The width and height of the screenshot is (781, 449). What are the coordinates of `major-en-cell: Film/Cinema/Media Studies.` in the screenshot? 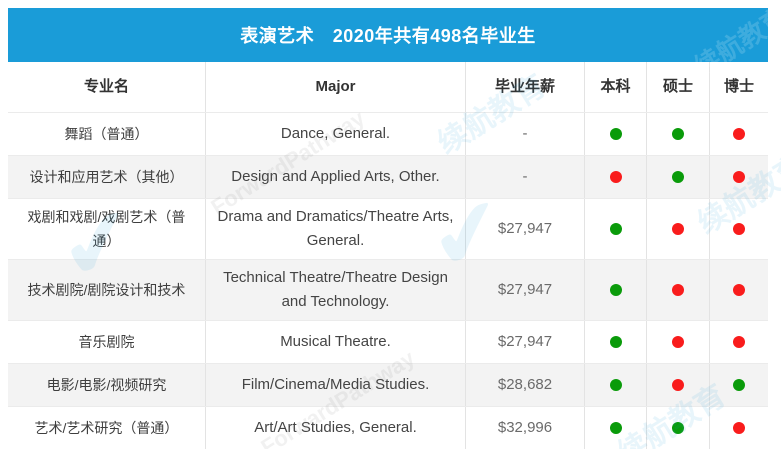 It's located at (336, 385).